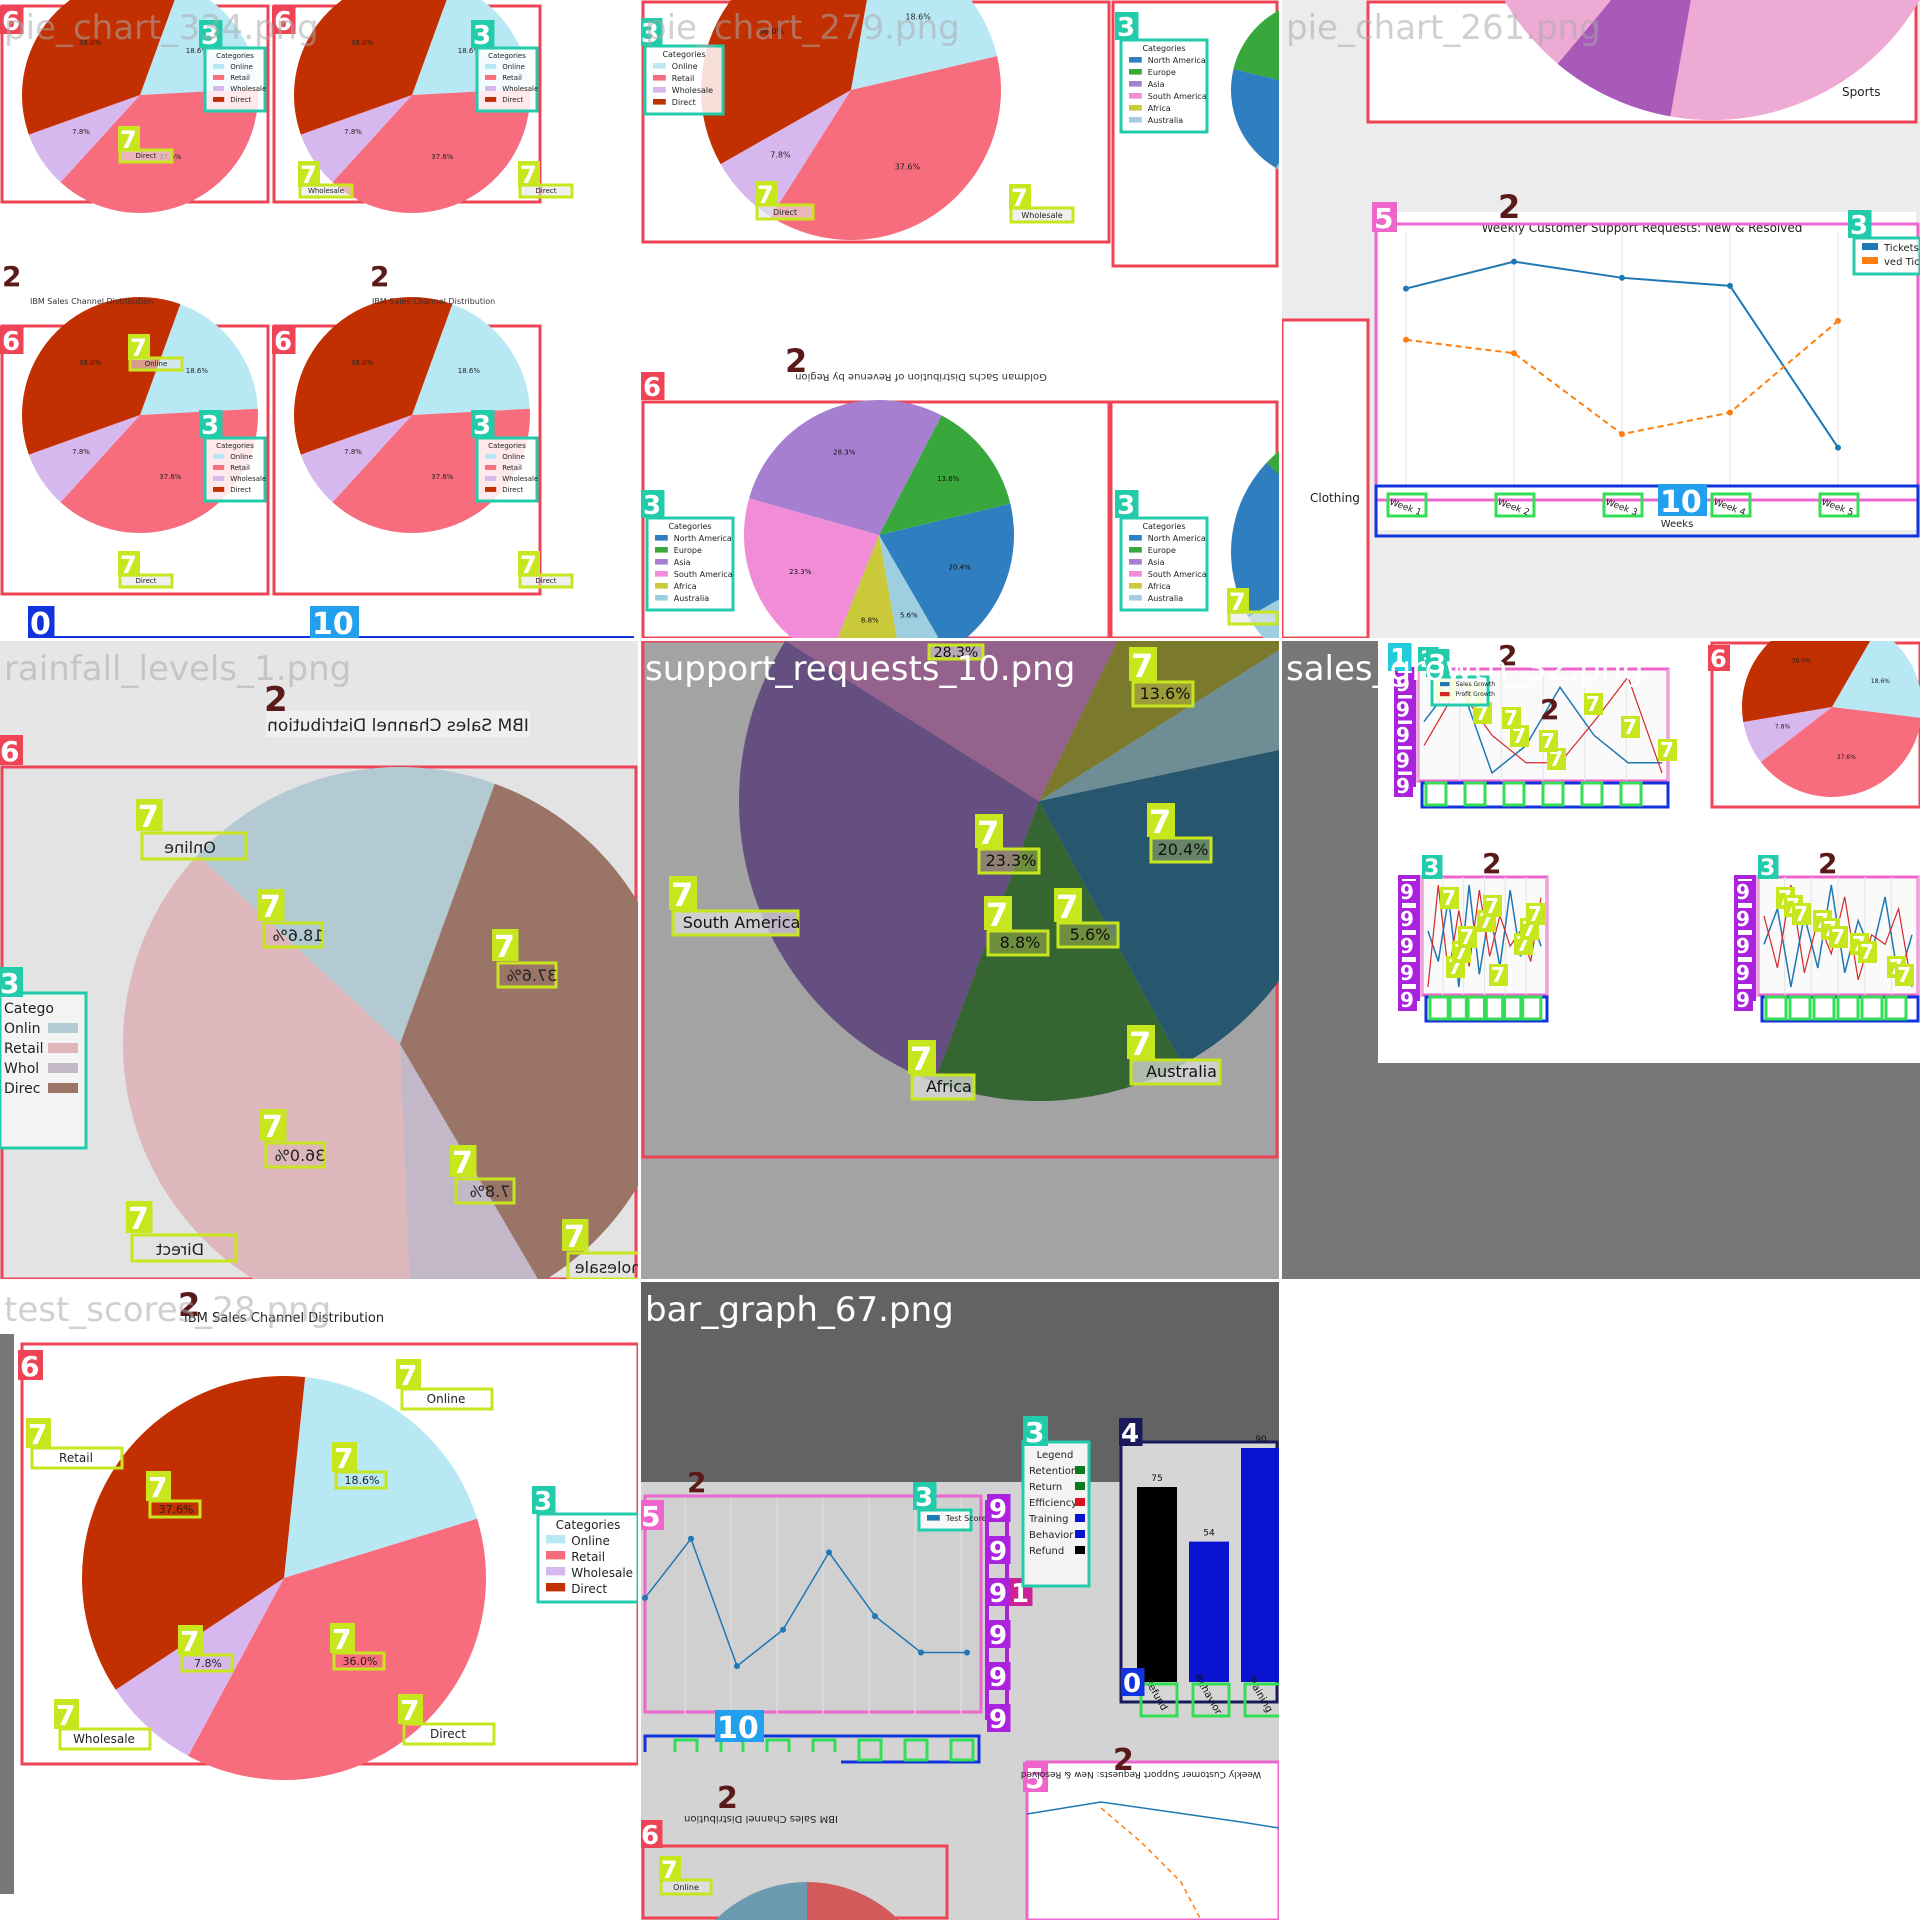 This screenshot has height=1920, width=1920. I want to click on slice-category-label: Australia, so click(1181, 1071).